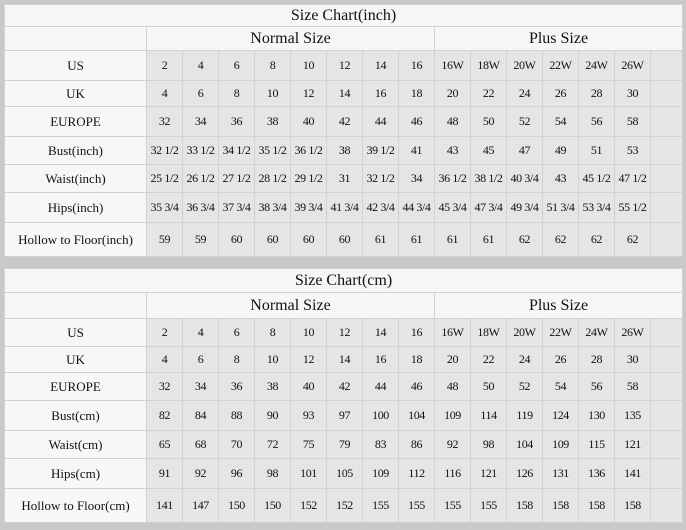 The height and width of the screenshot is (530, 686). What do you see at coordinates (596, 386) in the screenshot?
I see `size-value: 56` at bounding box center [596, 386].